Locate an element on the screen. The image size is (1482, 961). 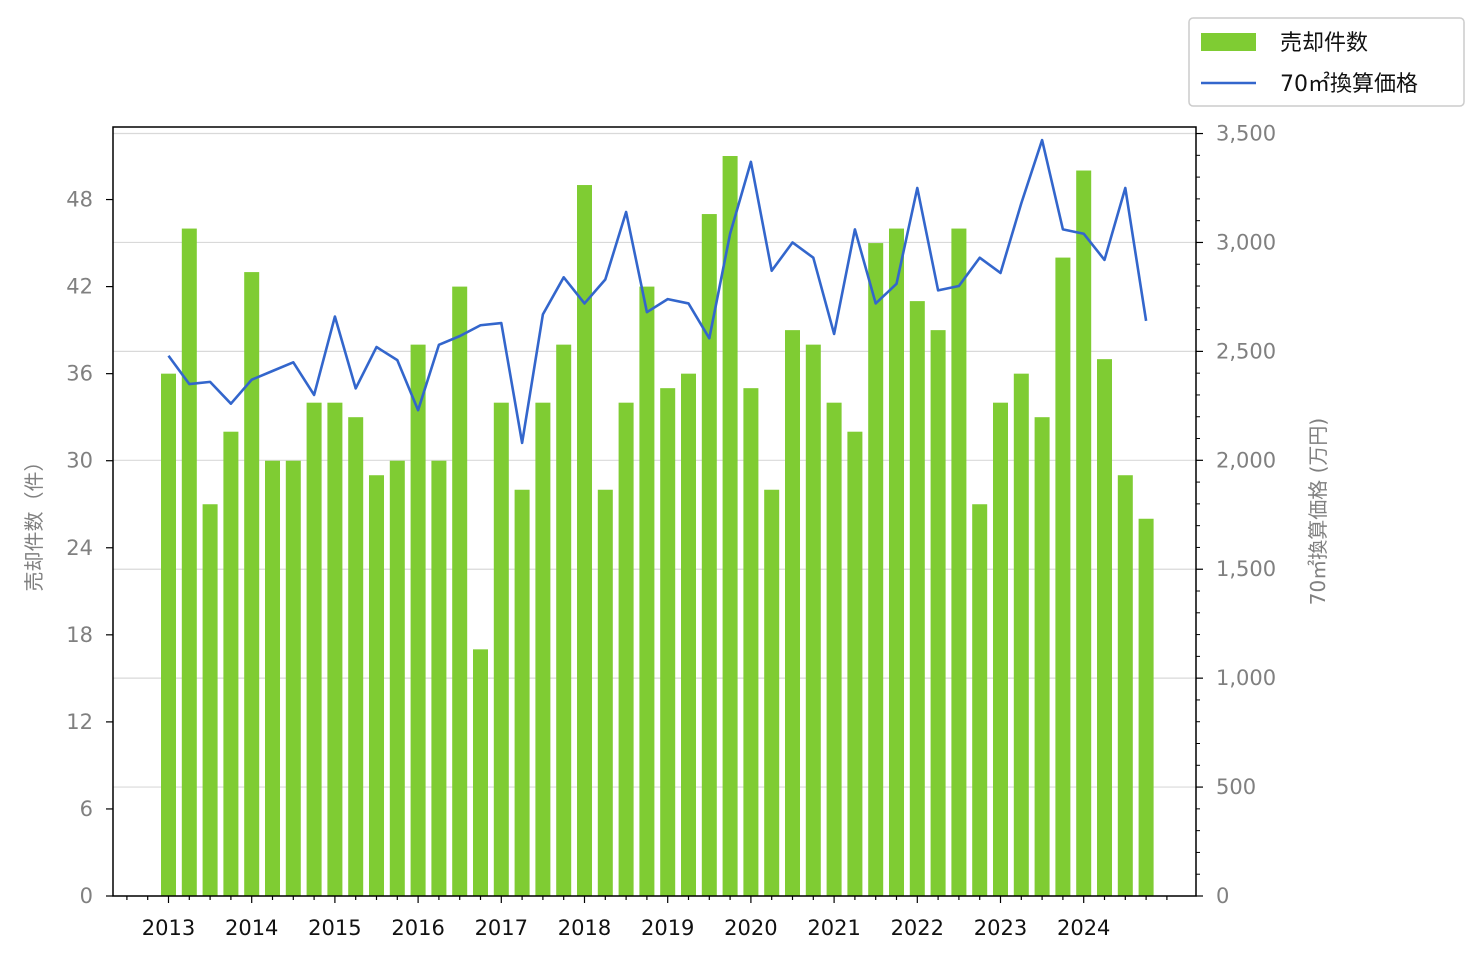
bar-2020Q3 is located at coordinates (792, 613).